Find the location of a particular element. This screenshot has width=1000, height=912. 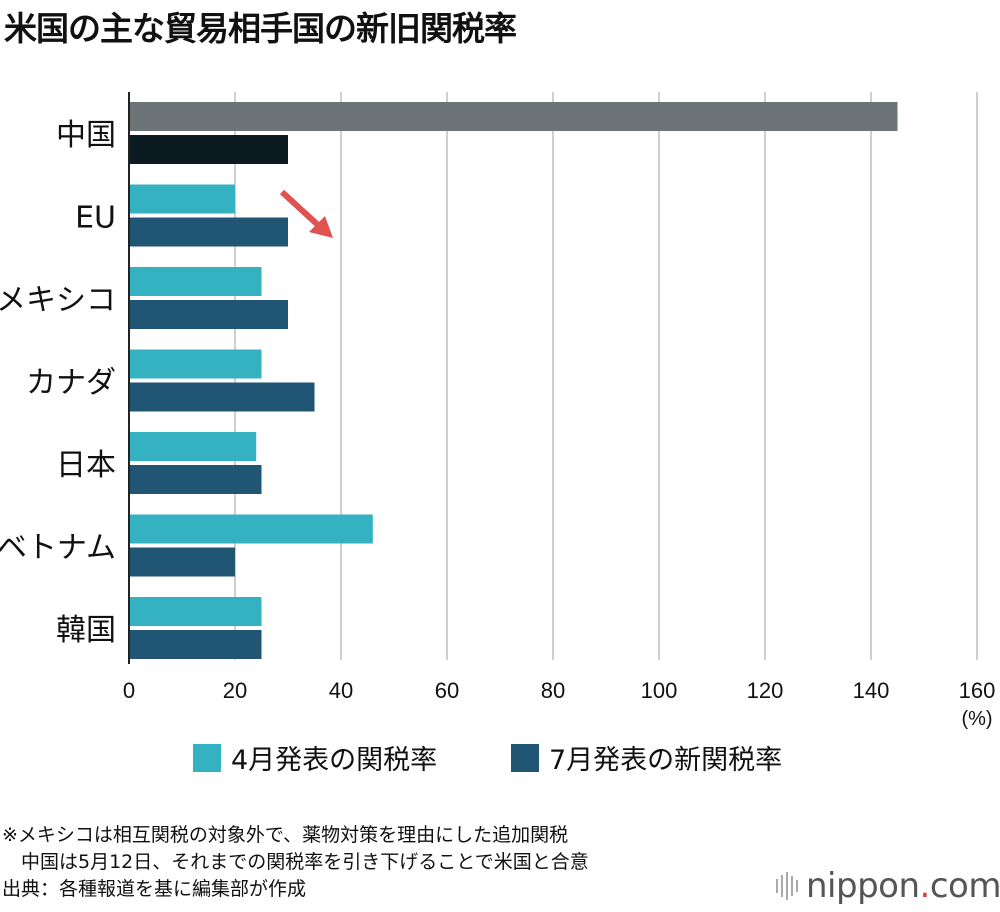

footnote-1: ※メキシコは相互関税の対象外で、薬物対策を理由にした追加関税 is located at coordinates (285, 835).